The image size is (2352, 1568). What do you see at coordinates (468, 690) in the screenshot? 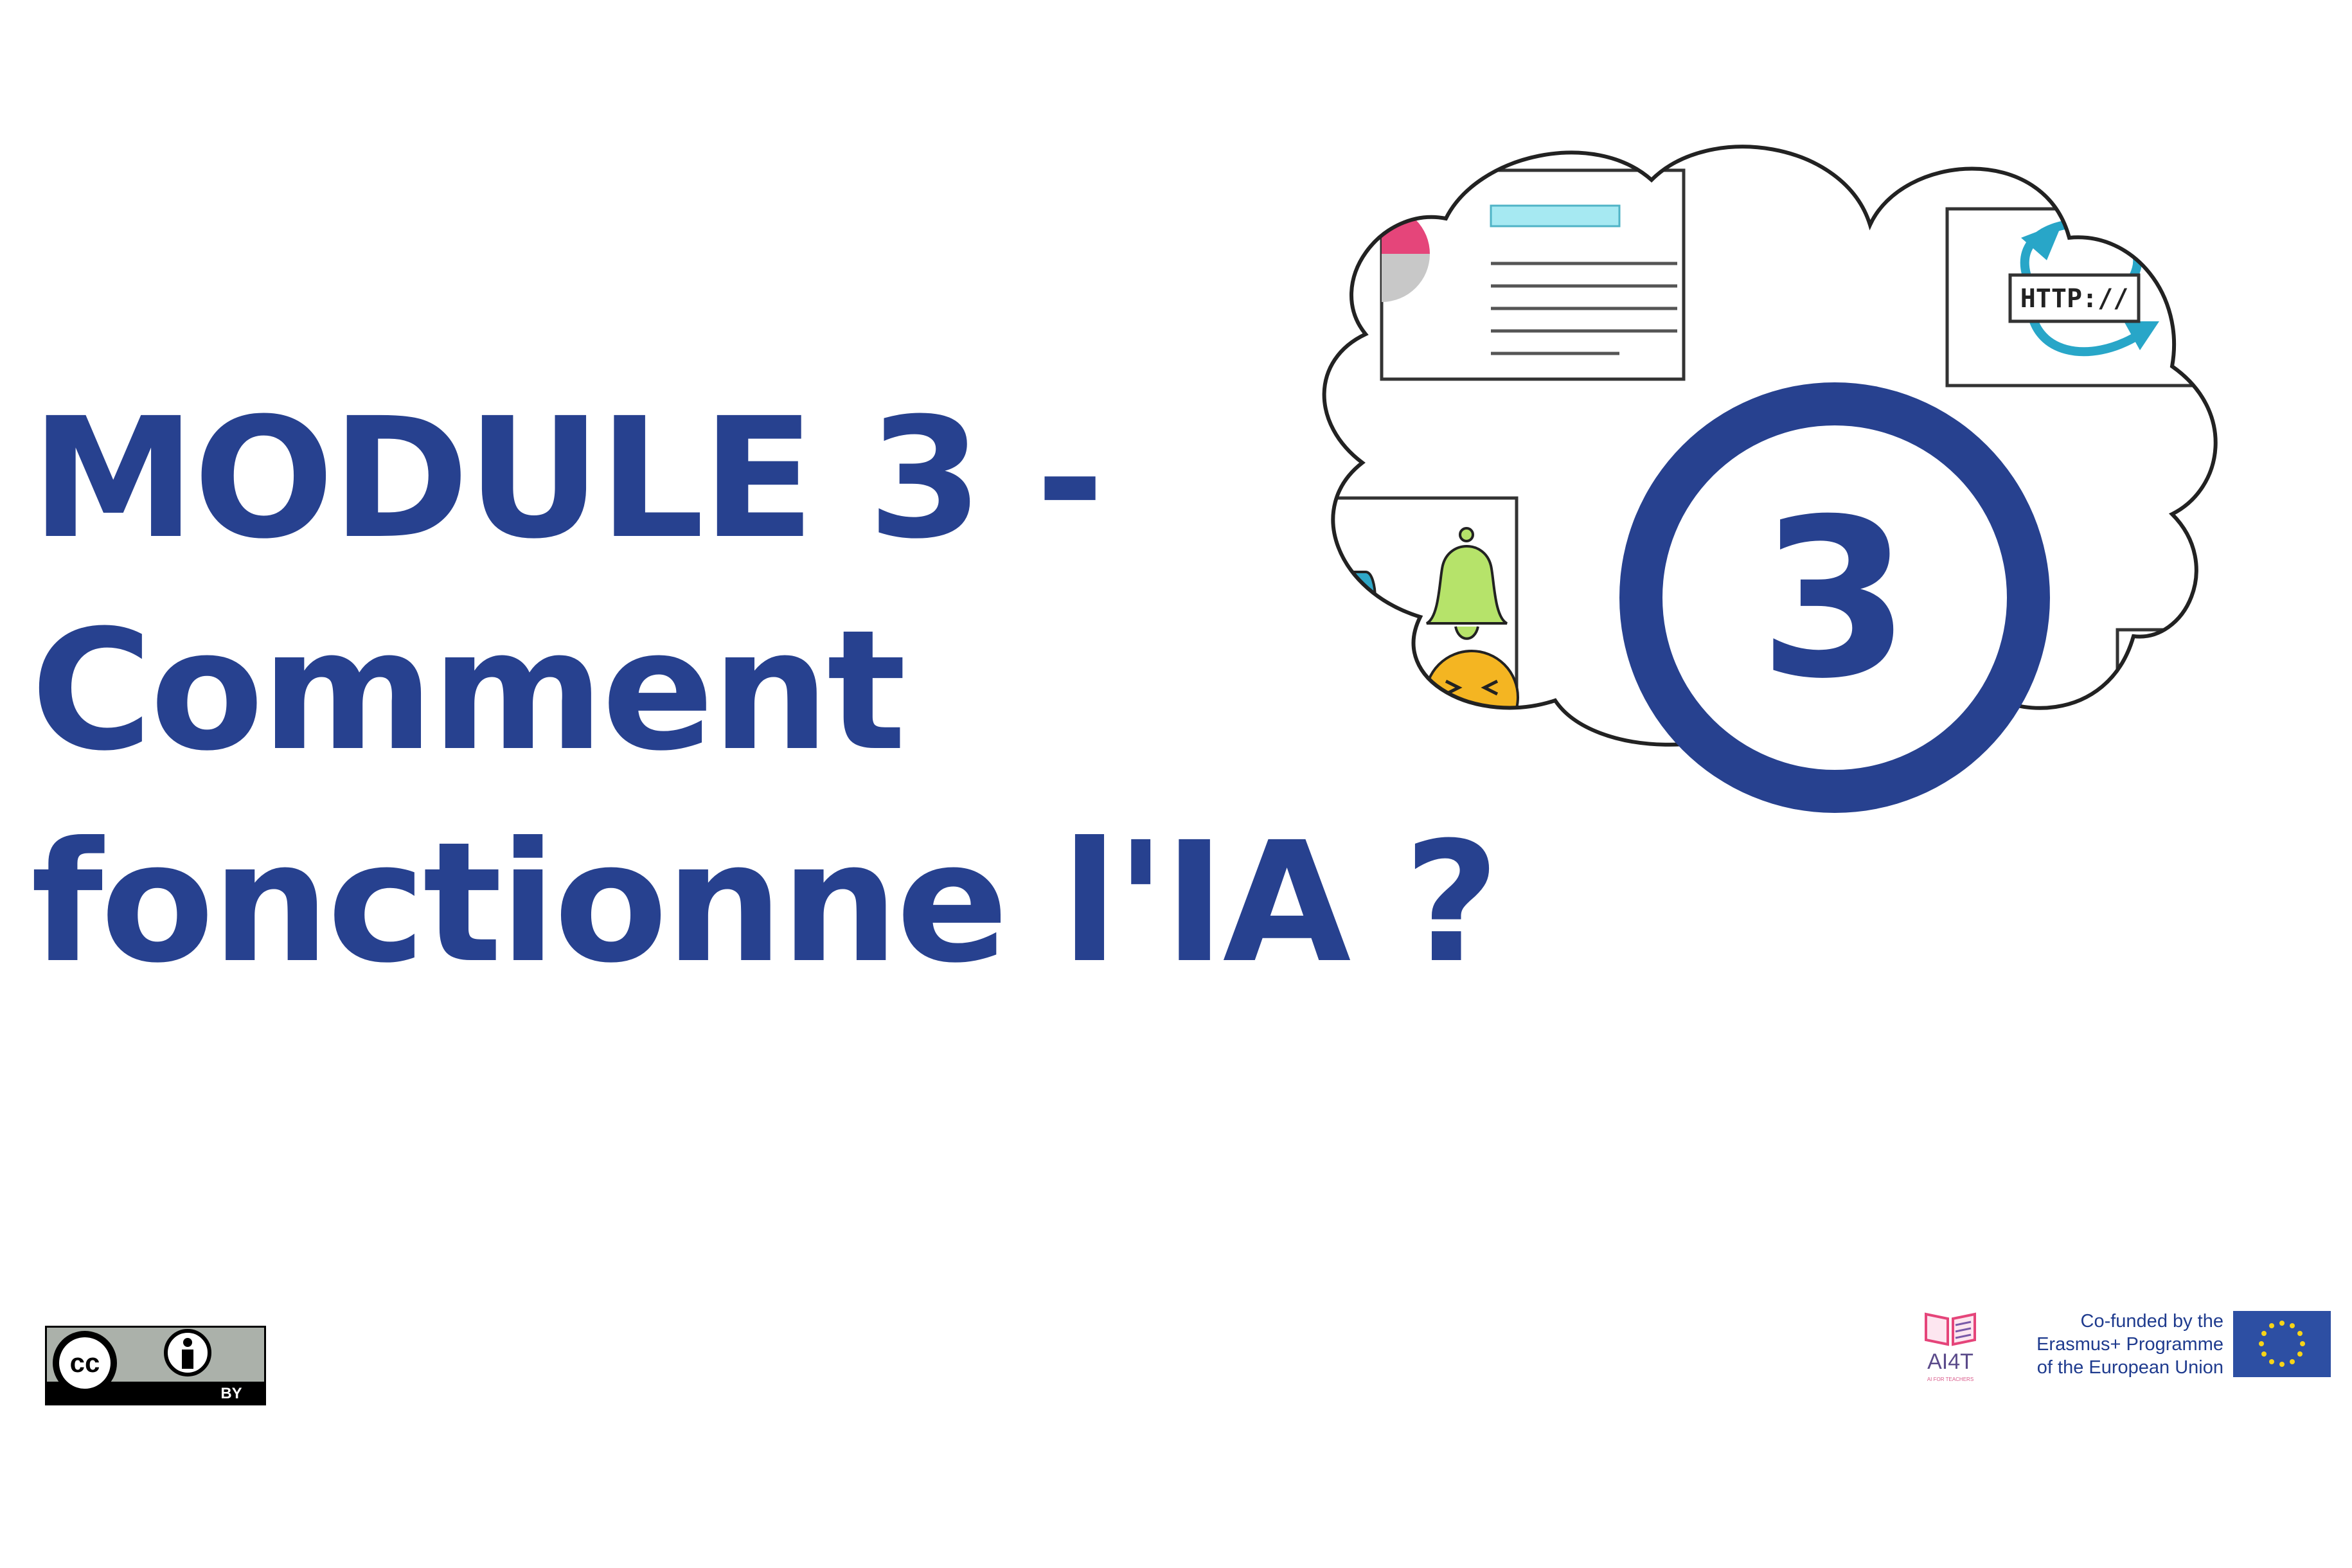
I see `title-line-2: Comment` at bounding box center [468, 690].